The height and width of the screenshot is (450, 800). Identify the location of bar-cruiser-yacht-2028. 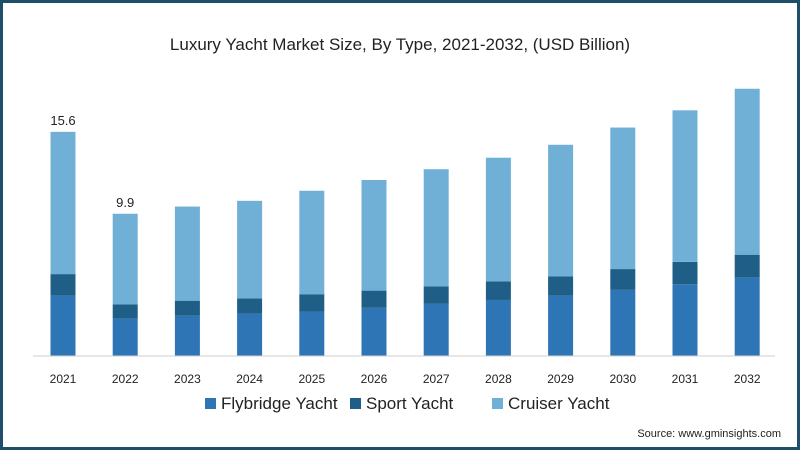
(498, 219).